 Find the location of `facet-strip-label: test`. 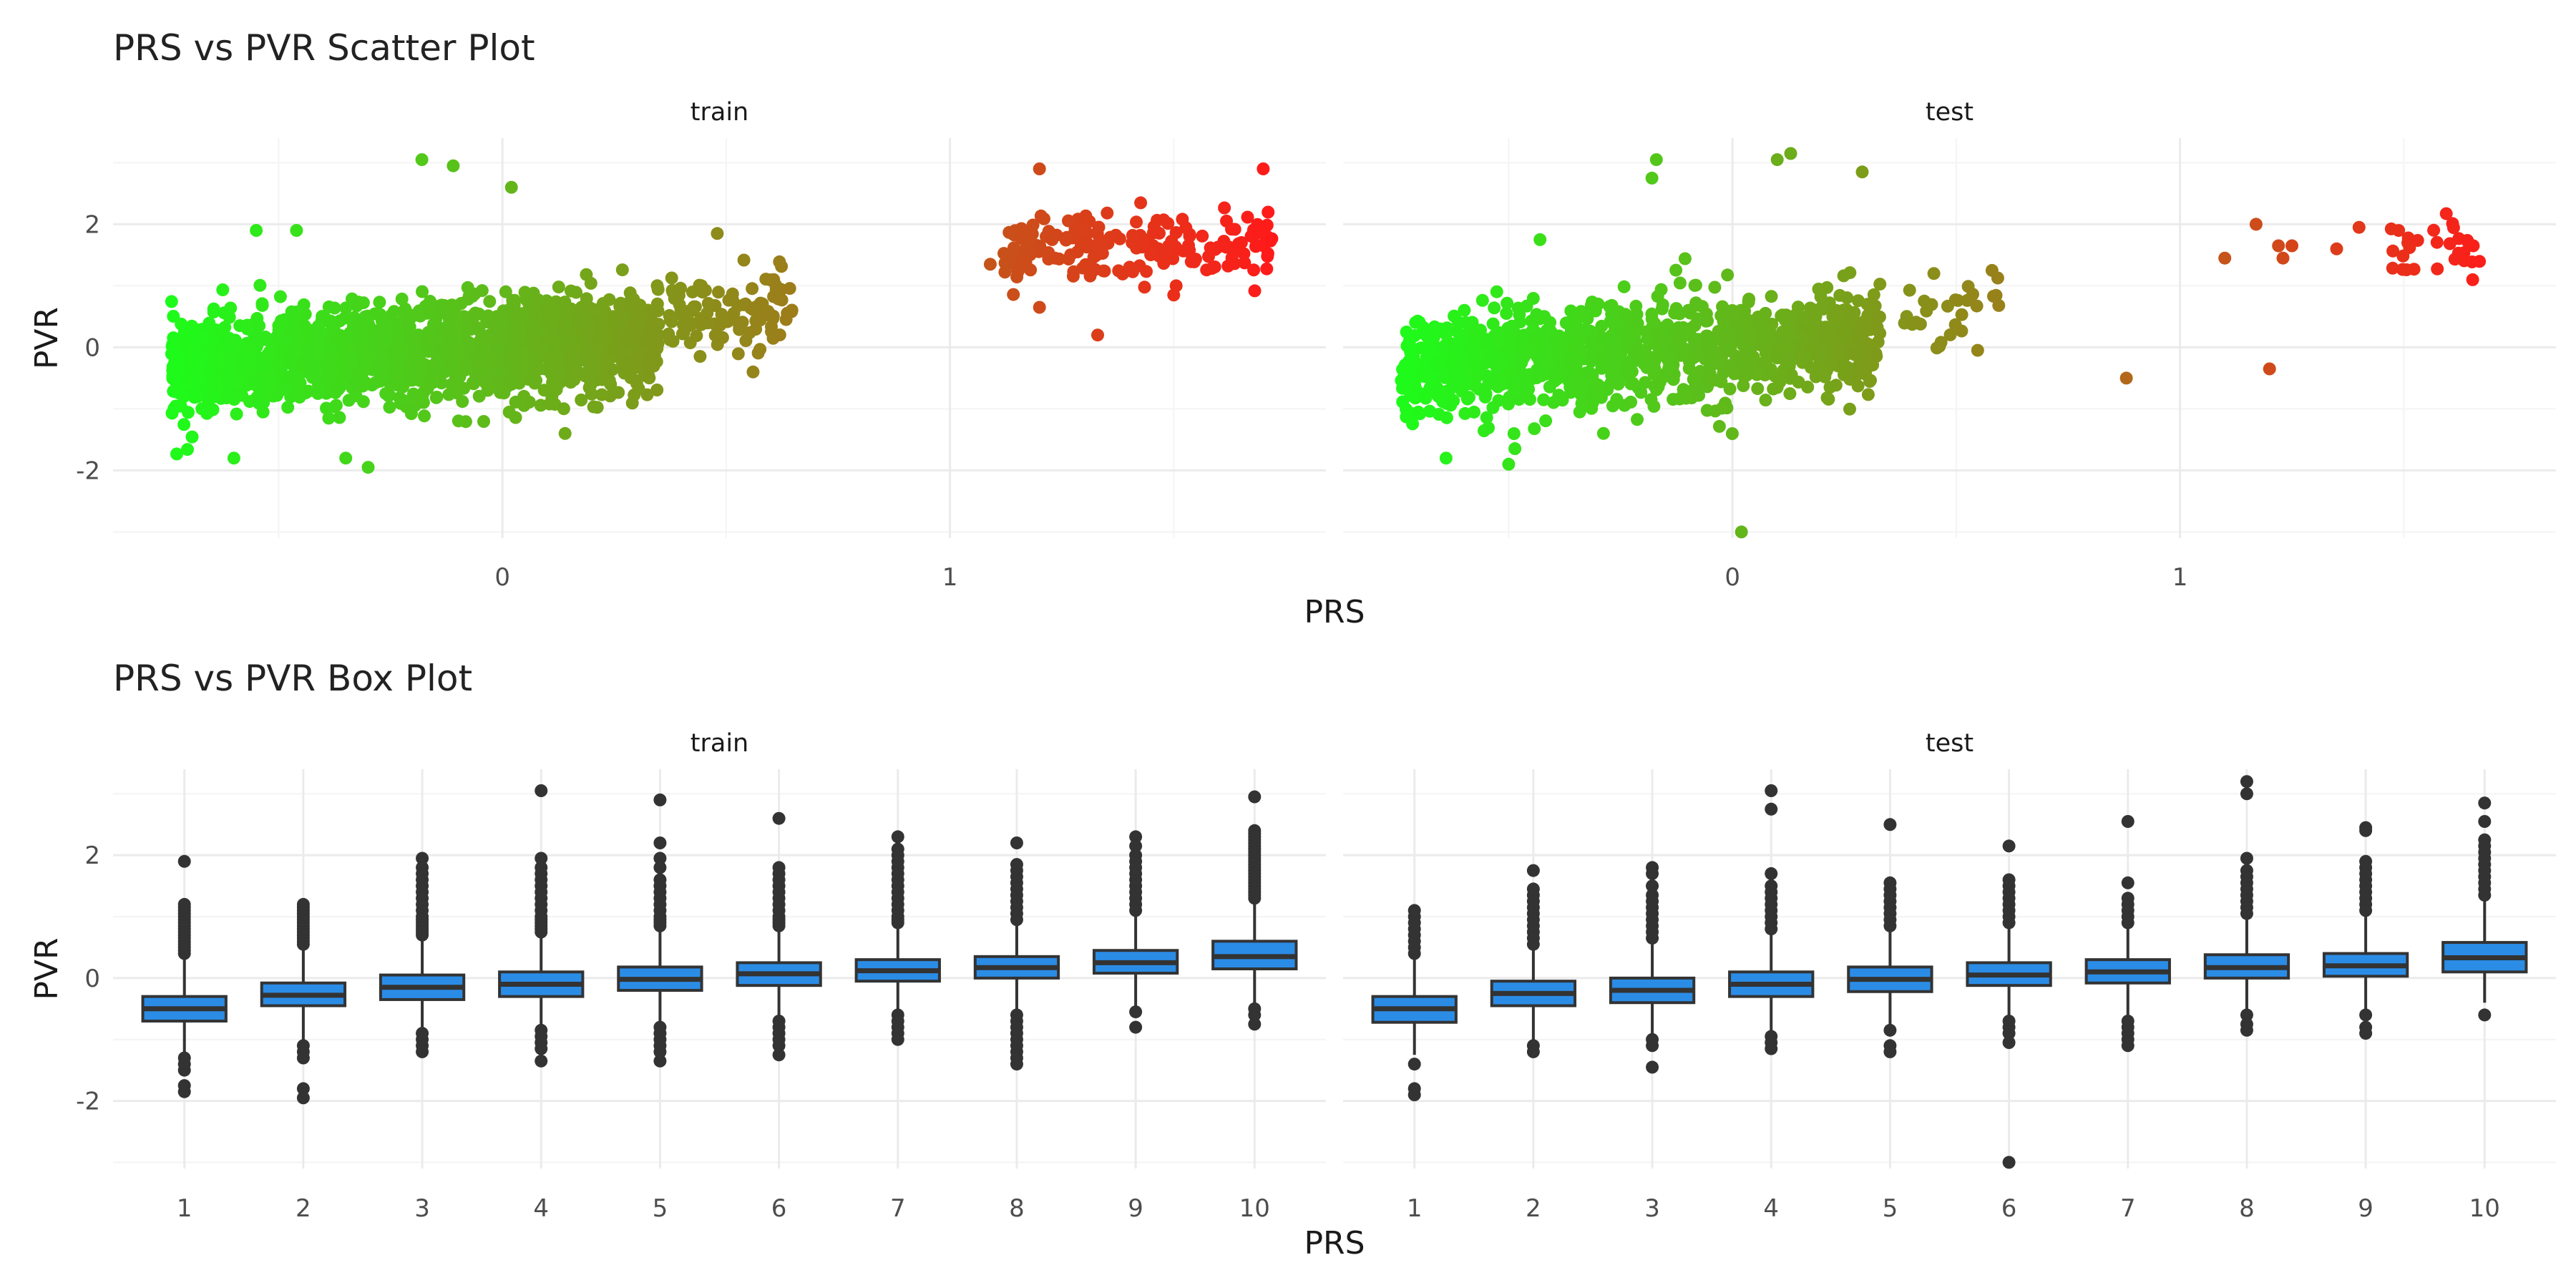

facet-strip-label: test is located at coordinates (1950, 743).